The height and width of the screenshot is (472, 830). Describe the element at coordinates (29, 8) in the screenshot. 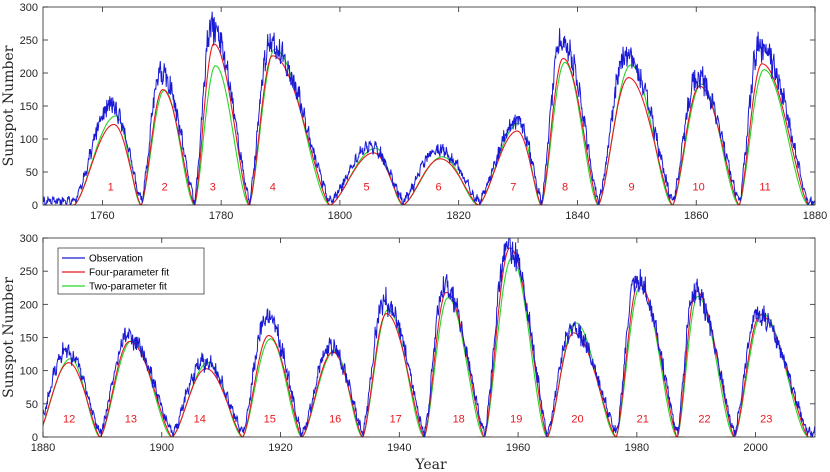

I see `top-y-tick-label: 300` at that location.